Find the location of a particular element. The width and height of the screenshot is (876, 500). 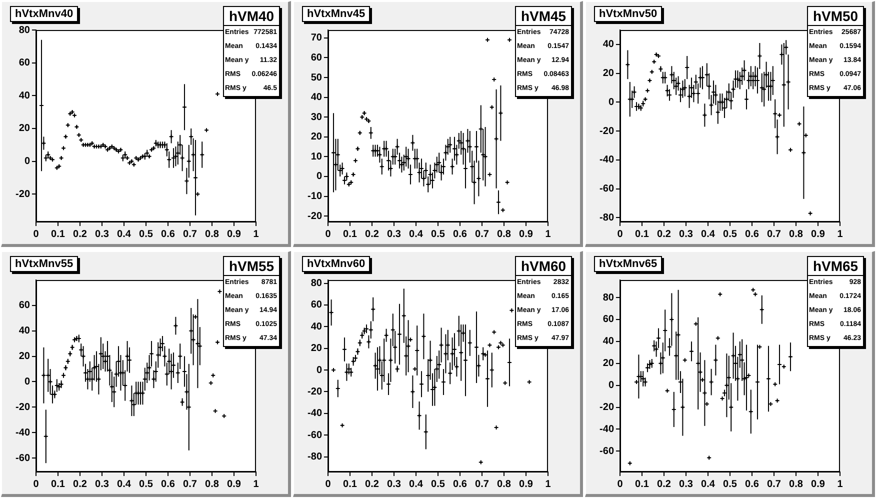

text: hVM50 is located at coordinates (835, 16).